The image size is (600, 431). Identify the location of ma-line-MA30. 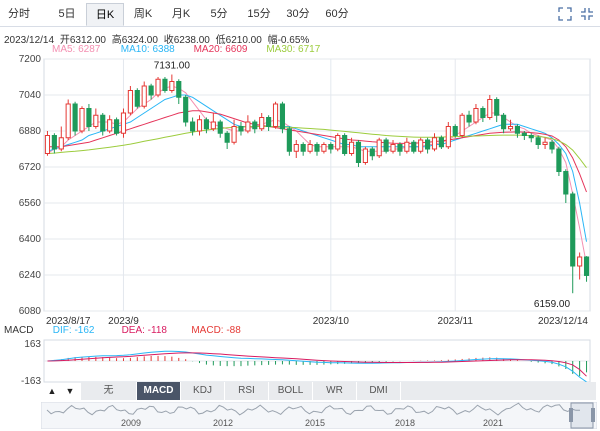
(317, 147).